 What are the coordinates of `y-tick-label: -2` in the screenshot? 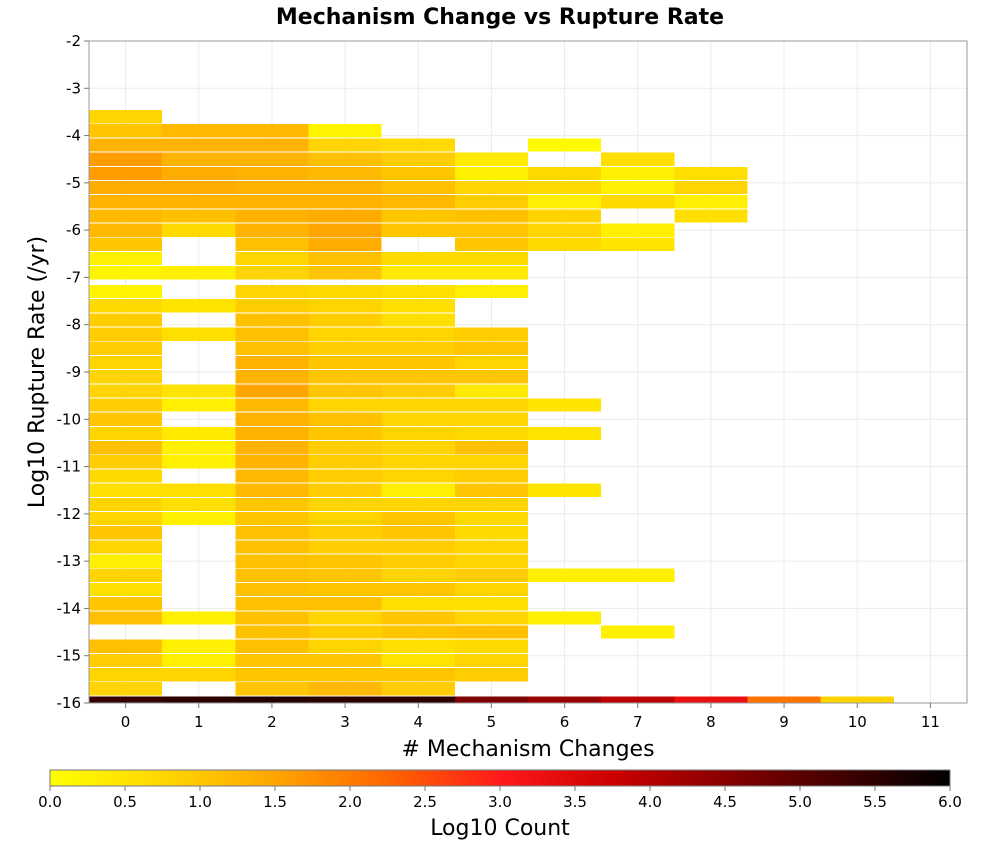 It's located at (73, 41).